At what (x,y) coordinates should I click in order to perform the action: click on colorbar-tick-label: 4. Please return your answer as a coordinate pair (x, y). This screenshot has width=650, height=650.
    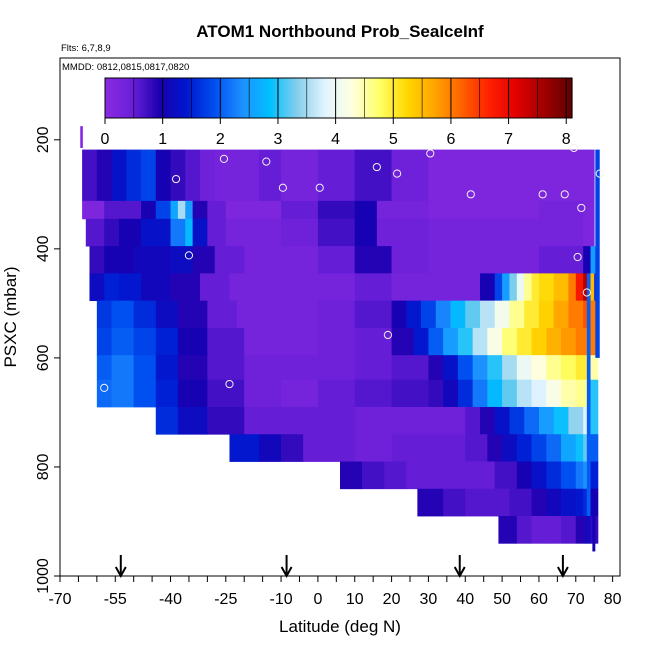
    Looking at the image, I should click on (335, 139).